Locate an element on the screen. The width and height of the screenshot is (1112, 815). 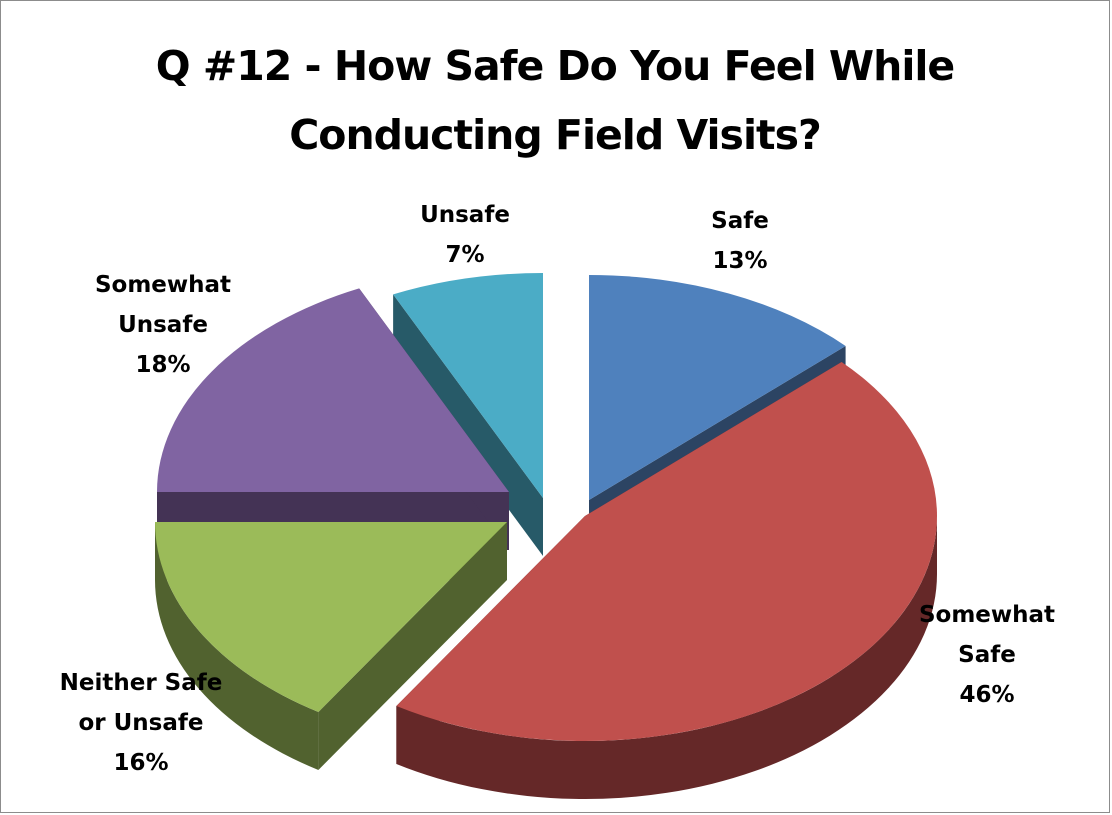
slice-label-somewhat-unsafe: Somewhat Unsafe 18% is located at coordinates (163, 325).